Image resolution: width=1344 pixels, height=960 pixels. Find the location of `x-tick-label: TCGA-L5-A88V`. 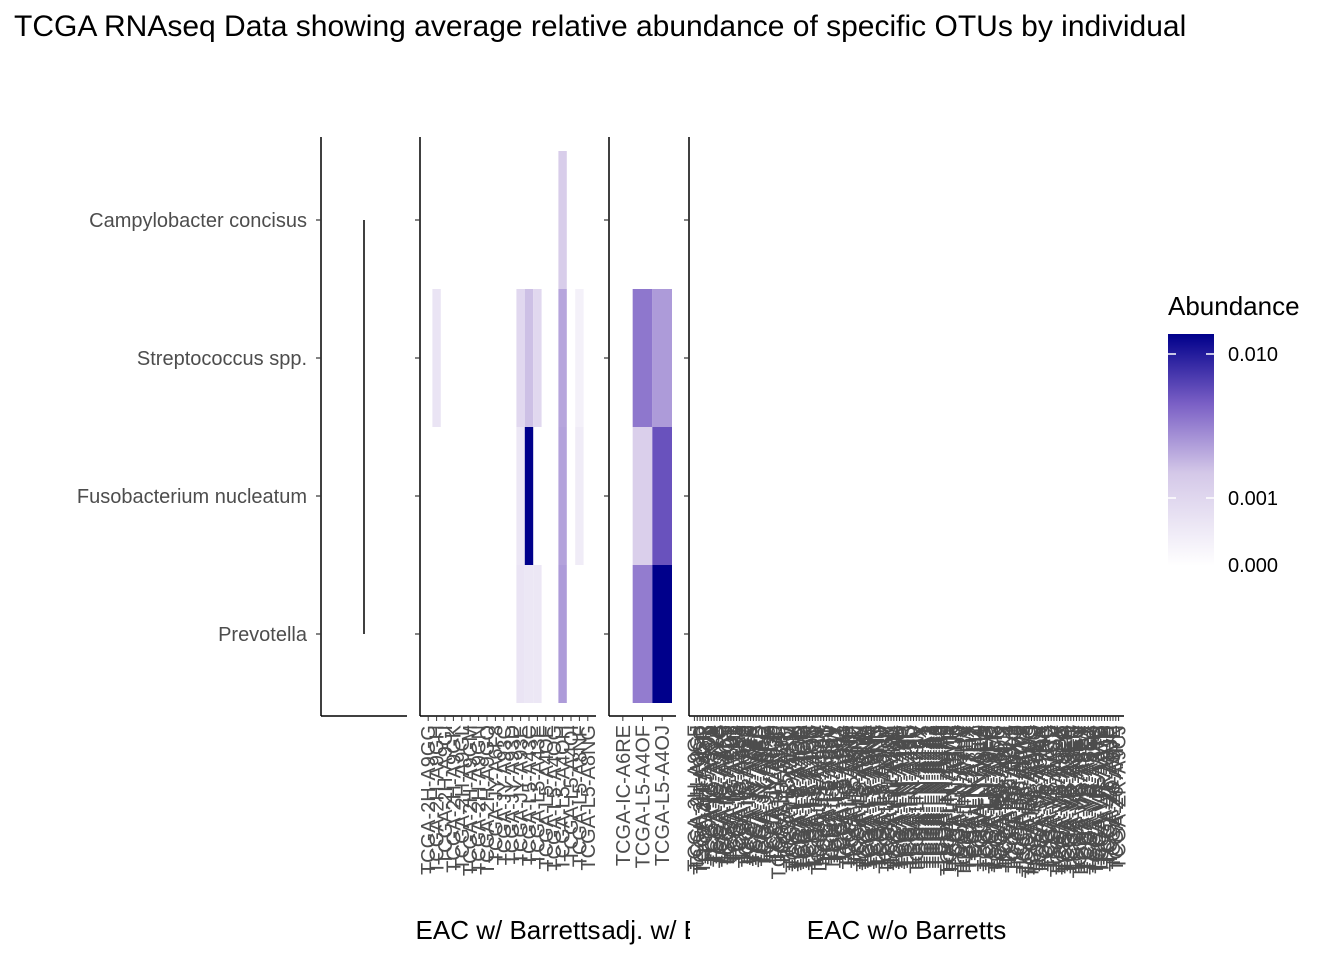

x-tick-label: TCGA-L5-A88V is located at coordinates (830, 794).